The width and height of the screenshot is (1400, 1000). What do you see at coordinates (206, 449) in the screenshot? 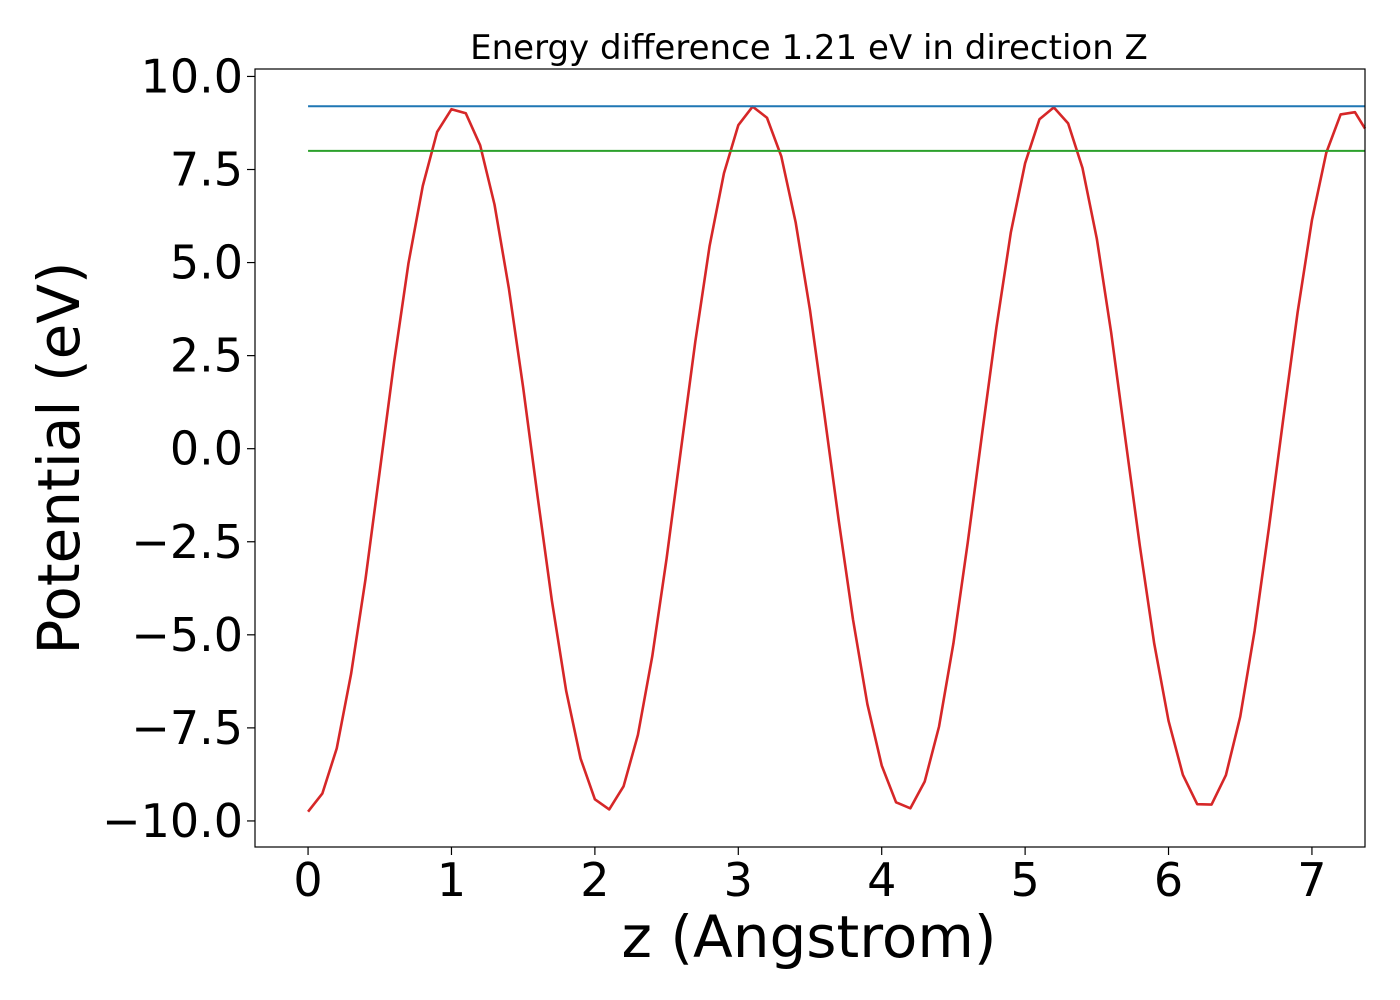
I see `y-tick-label: 0.0` at bounding box center [206, 449].